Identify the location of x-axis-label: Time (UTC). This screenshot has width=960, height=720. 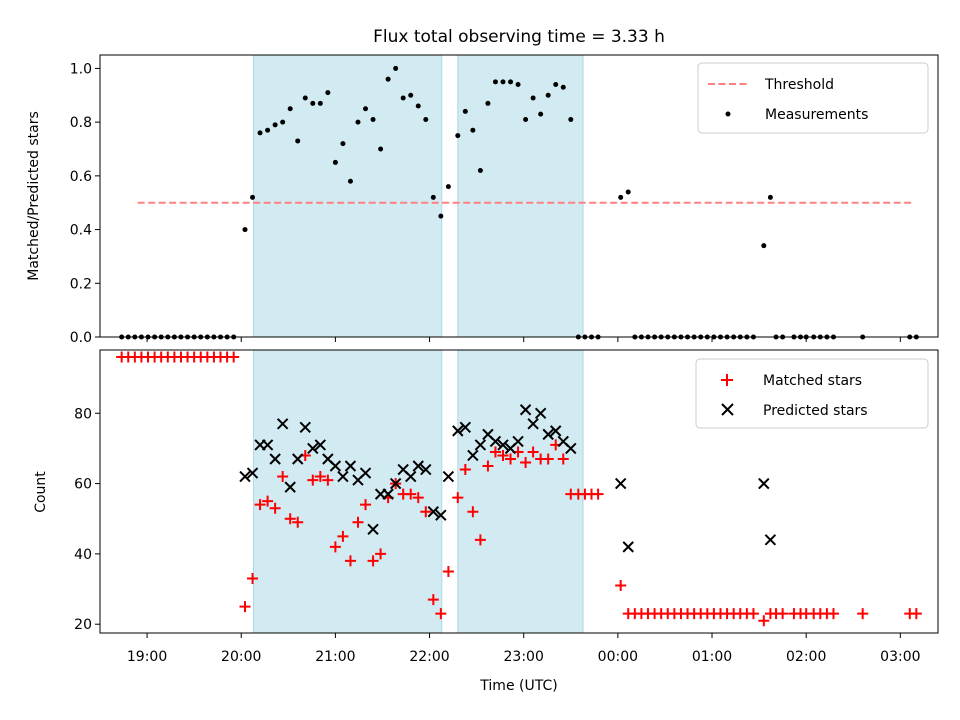
(518, 686).